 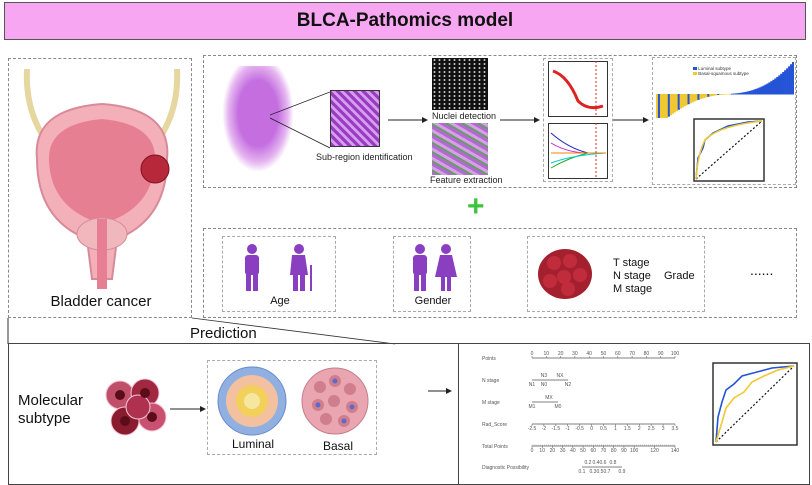 I want to click on roc-curve-bottom, so click(x=755, y=404).